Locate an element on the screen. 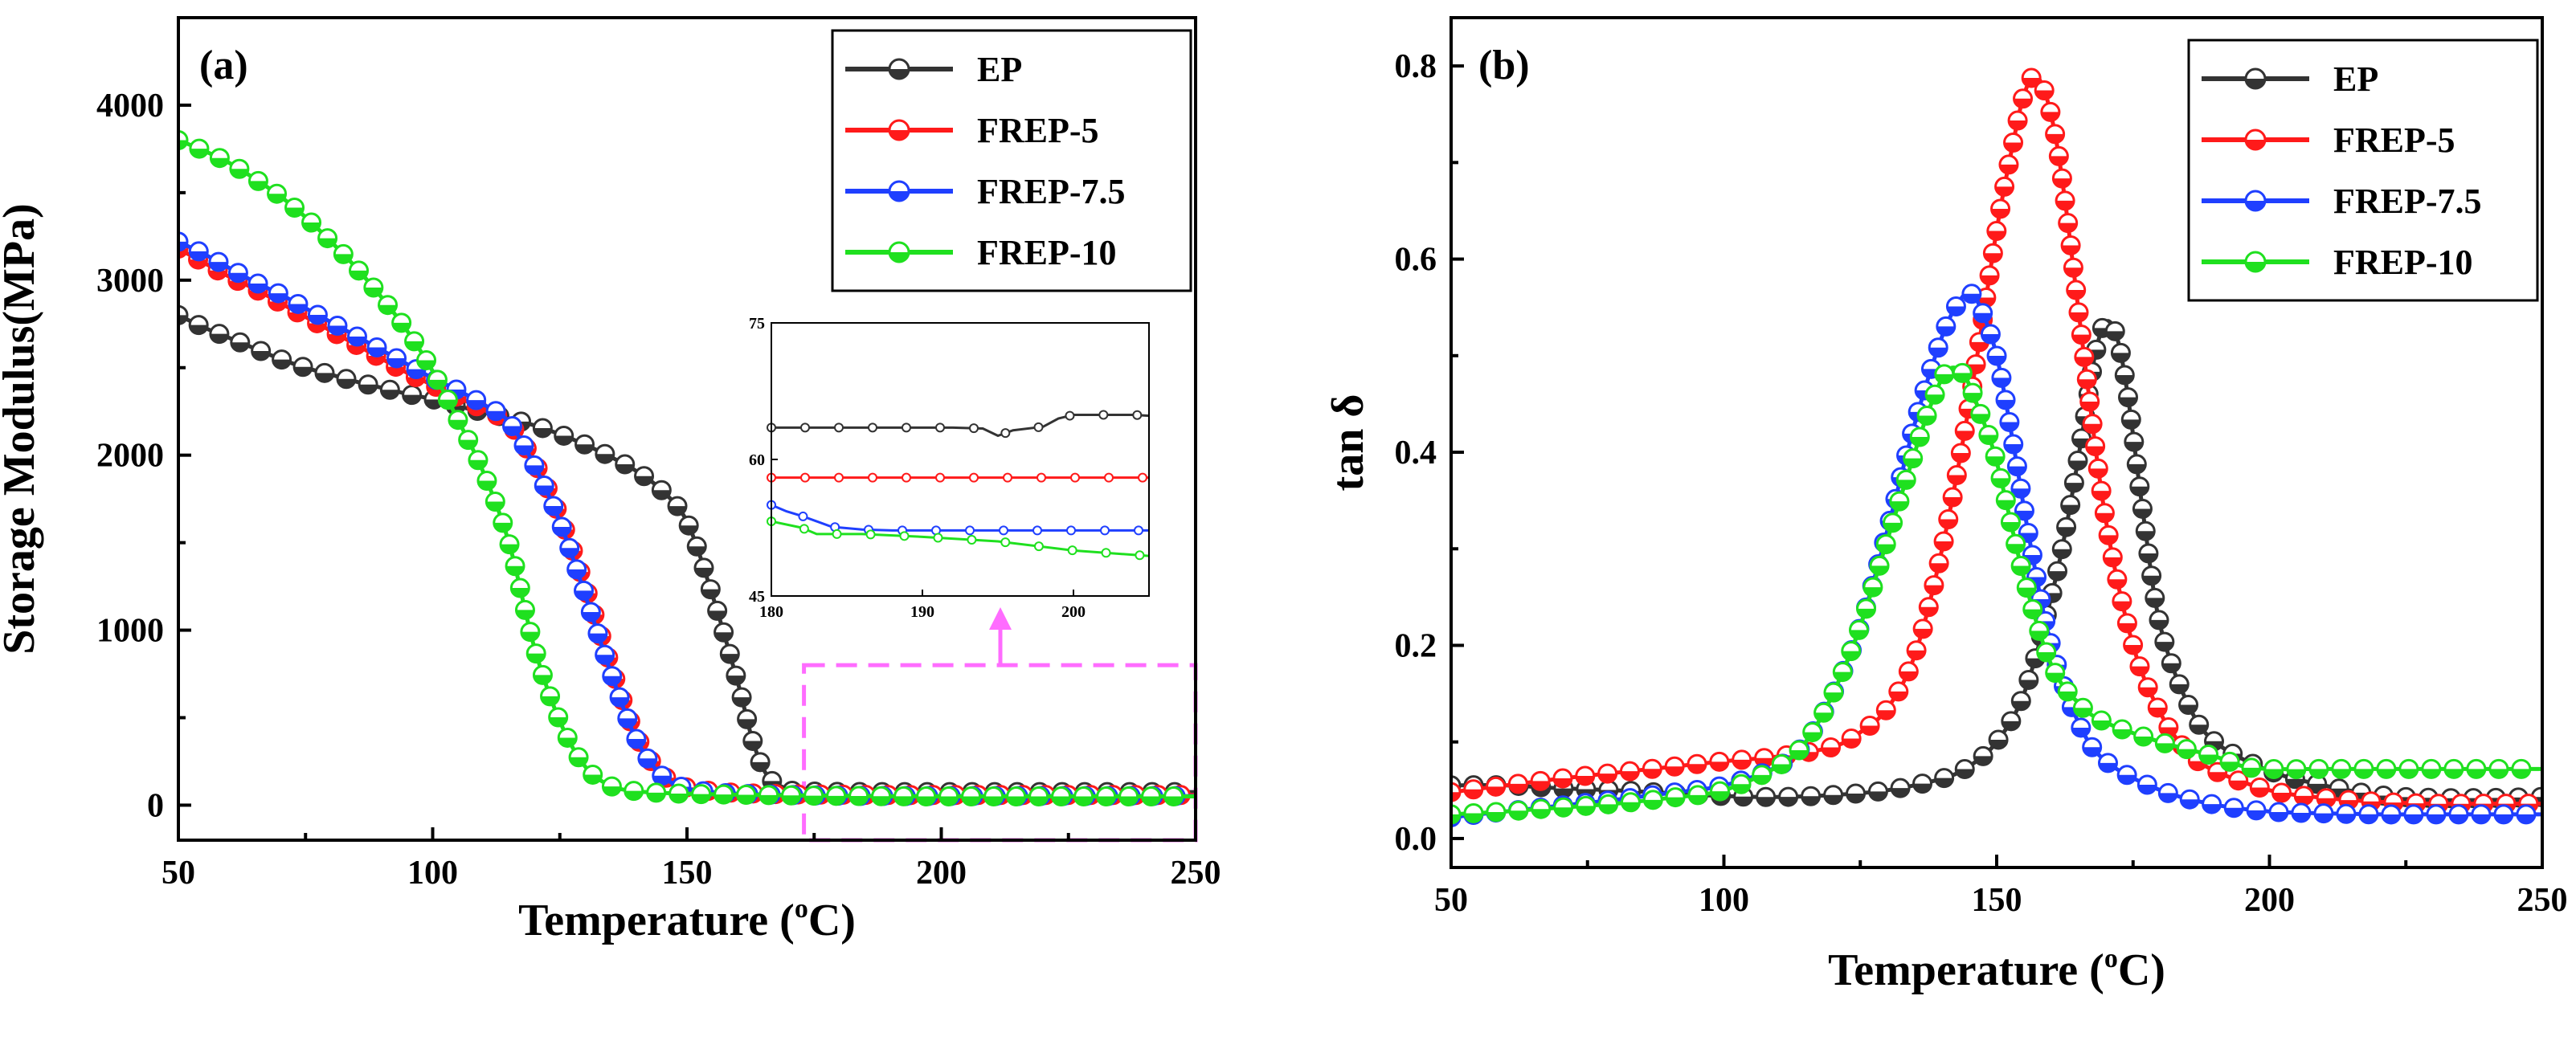  legend-item: FREP-10 is located at coordinates (981, 252).